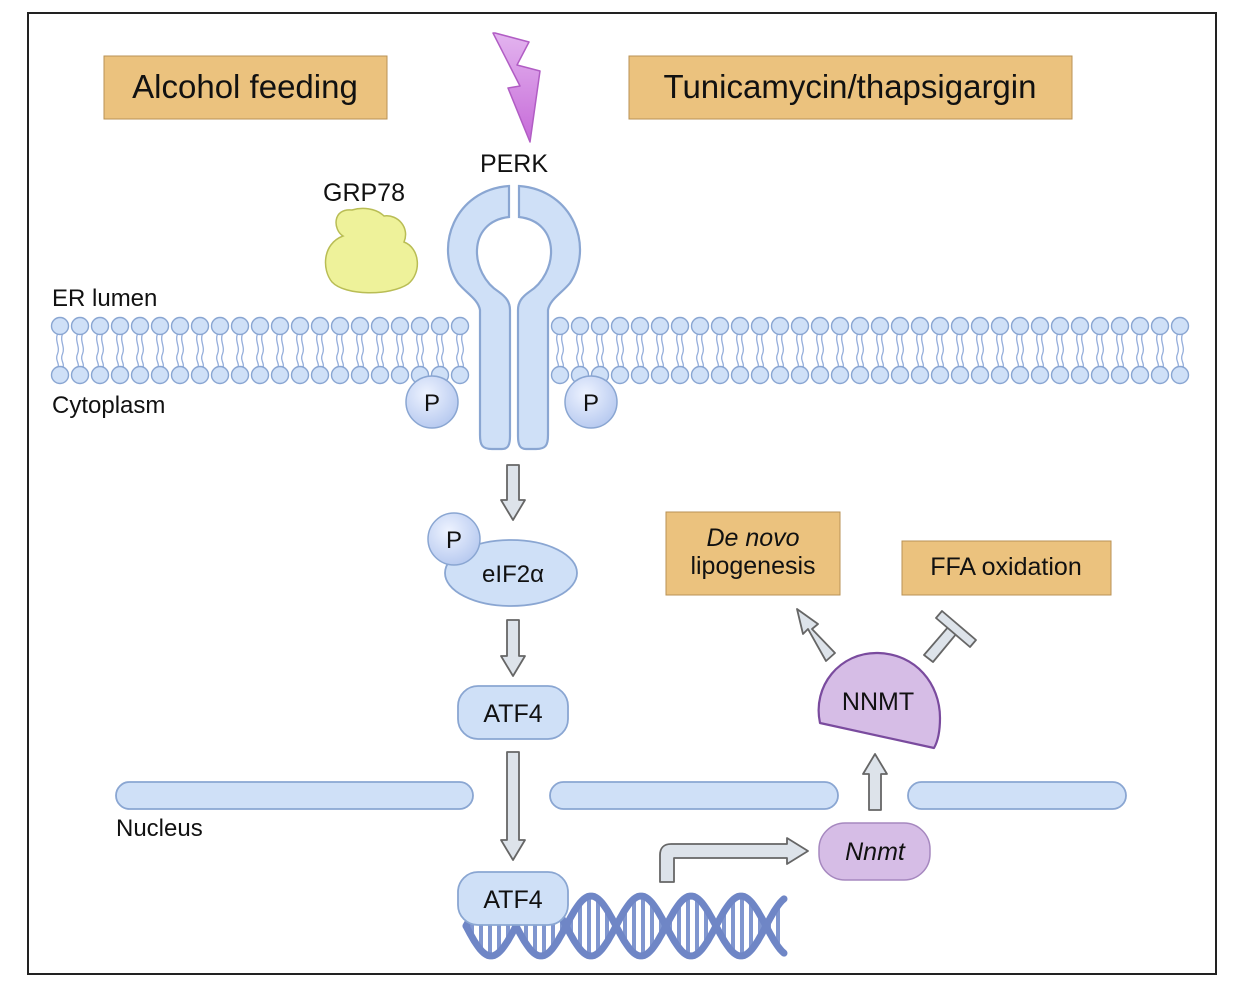 The height and width of the screenshot is (996, 1235). I want to click on atf4-nucleus: ATF4, so click(513, 898).